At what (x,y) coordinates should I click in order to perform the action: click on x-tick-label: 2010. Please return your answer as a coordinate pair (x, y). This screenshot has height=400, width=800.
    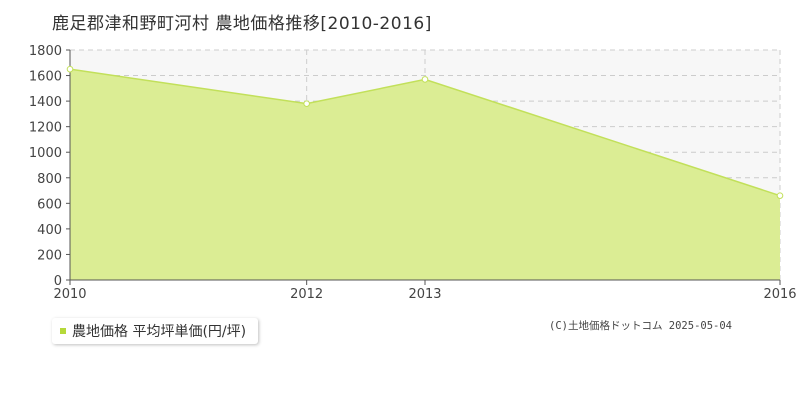
    Looking at the image, I should click on (69, 294).